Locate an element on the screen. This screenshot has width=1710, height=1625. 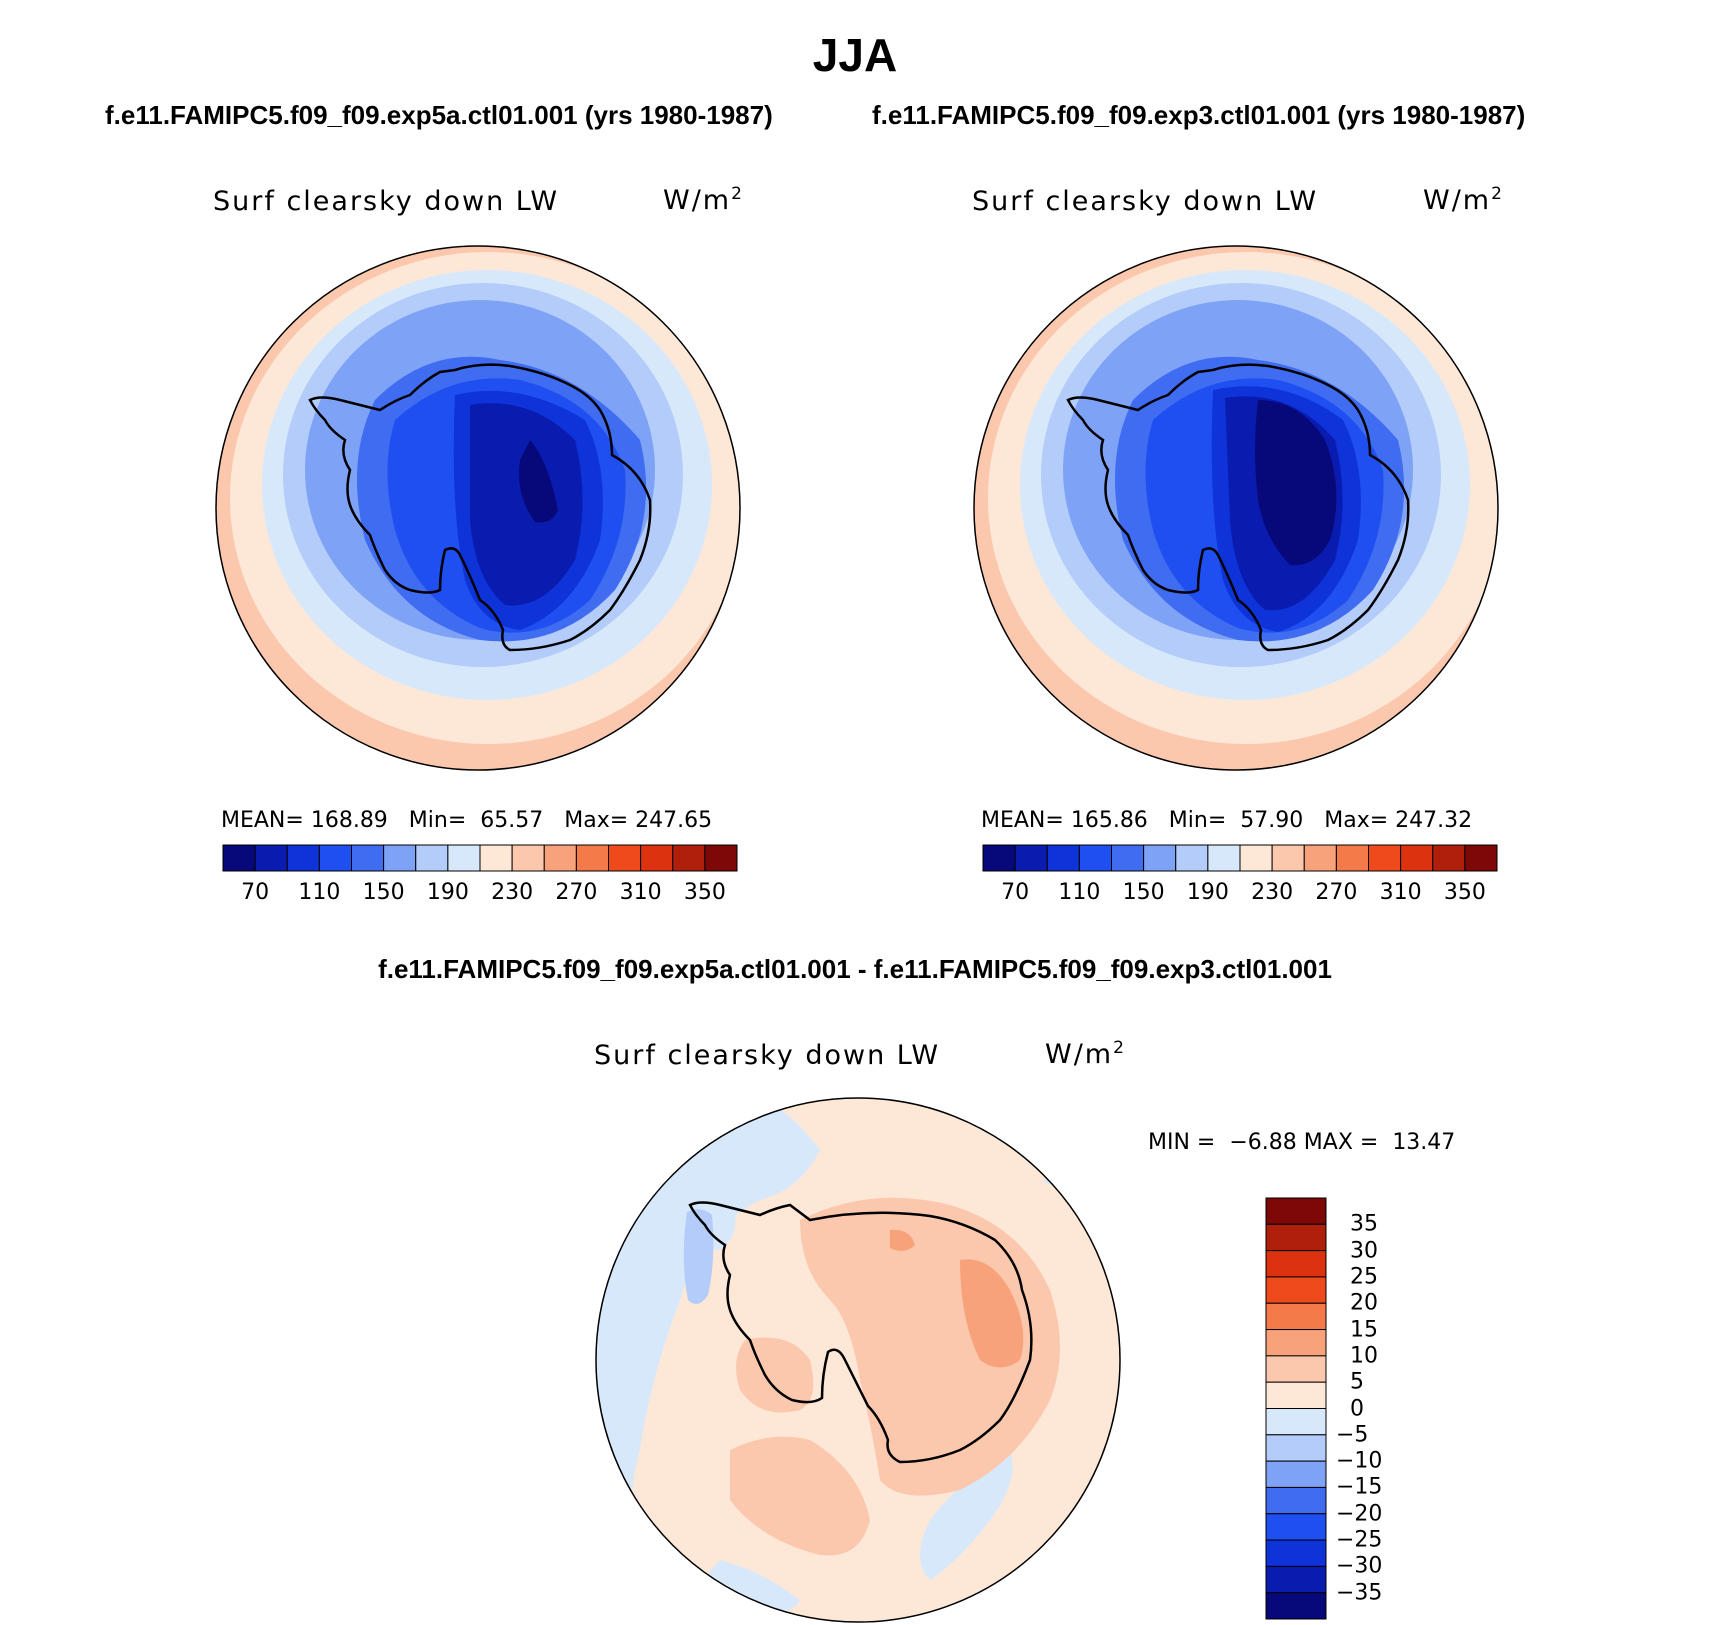
panel1-variable: Surf clearsky down LW is located at coordinates (386, 201).